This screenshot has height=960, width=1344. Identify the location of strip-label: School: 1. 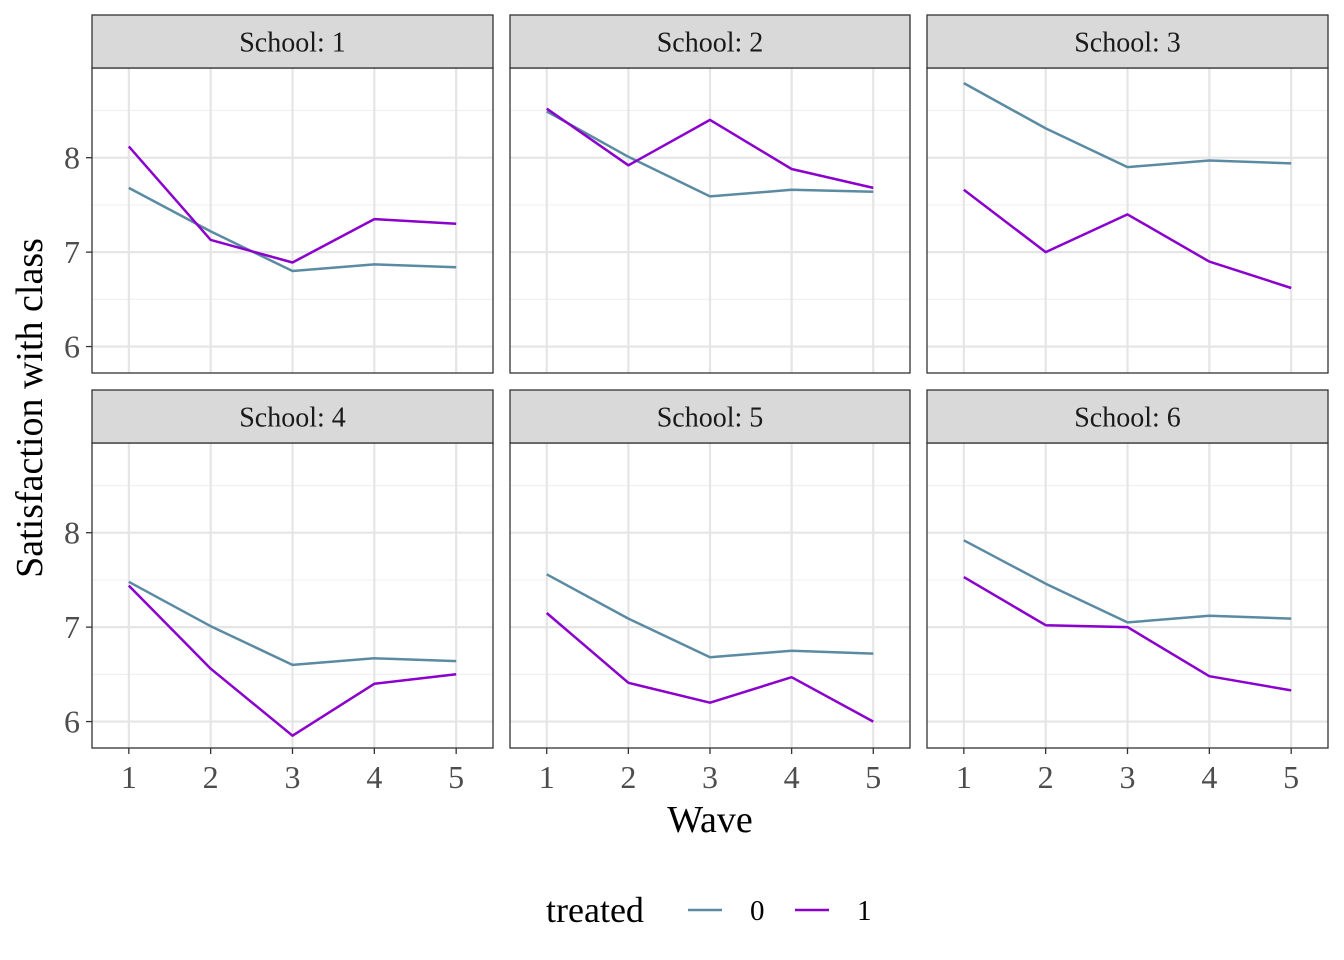
(292, 43).